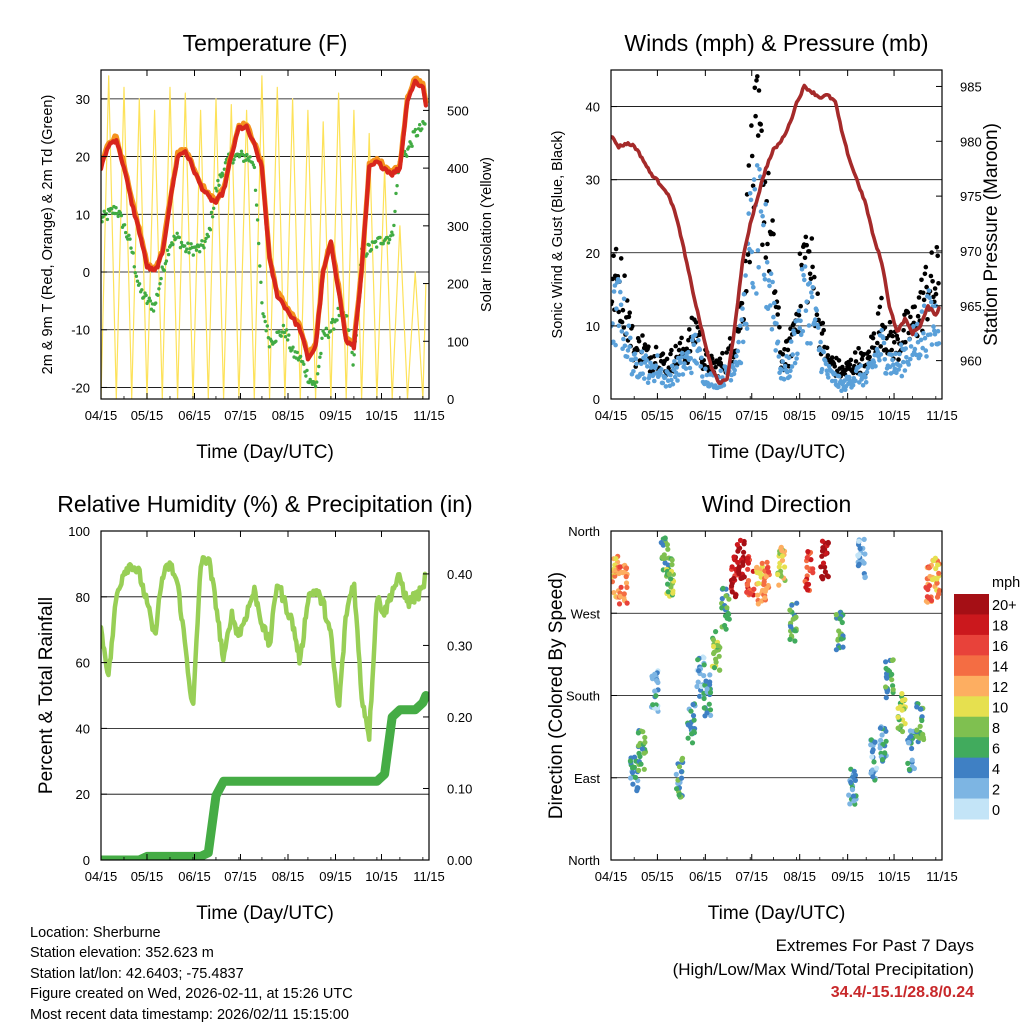 The width and height of the screenshot is (1024, 1025). What do you see at coordinates (240, 876) in the screenshot?
I see `x-tick-label: 07/15` at bounding box center [240, 876].